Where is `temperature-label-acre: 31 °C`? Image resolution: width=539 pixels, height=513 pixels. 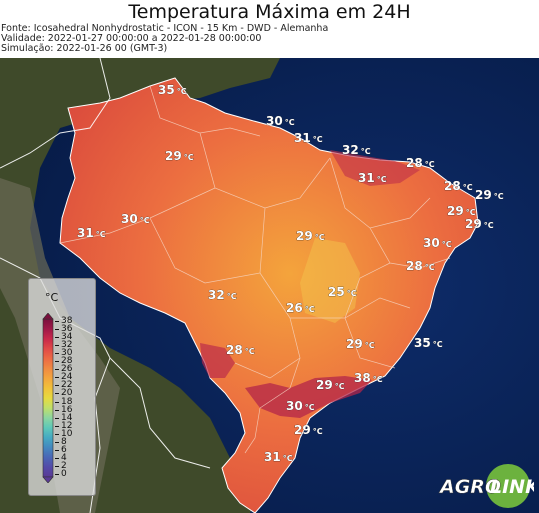 temperature-label-acre: 31 °C is located at coordinates (91, 233).